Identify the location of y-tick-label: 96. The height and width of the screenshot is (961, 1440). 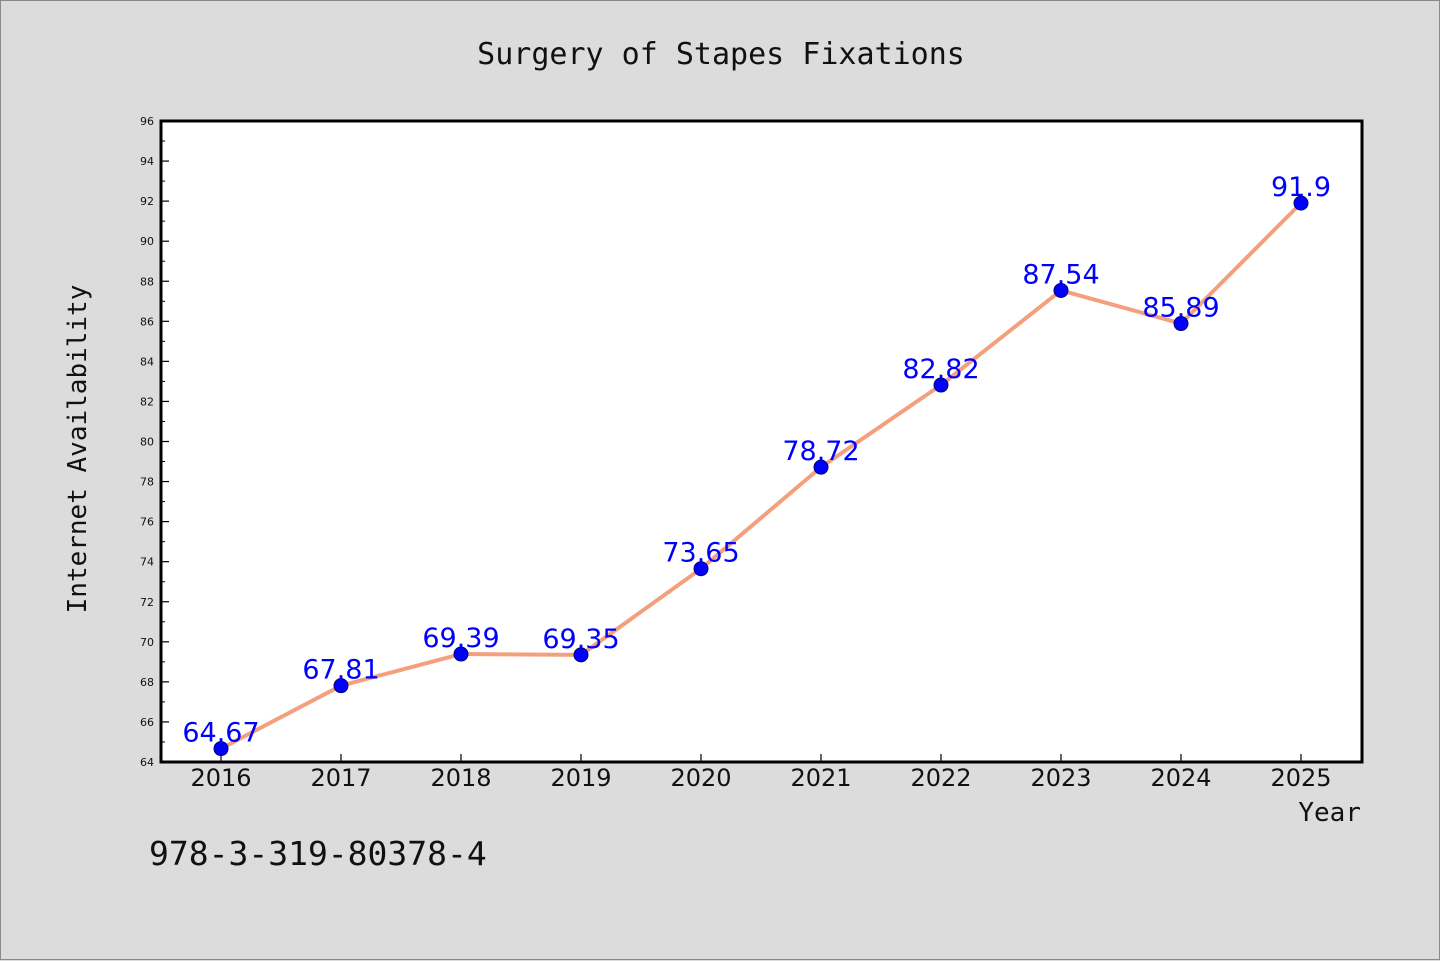
(147, 121).